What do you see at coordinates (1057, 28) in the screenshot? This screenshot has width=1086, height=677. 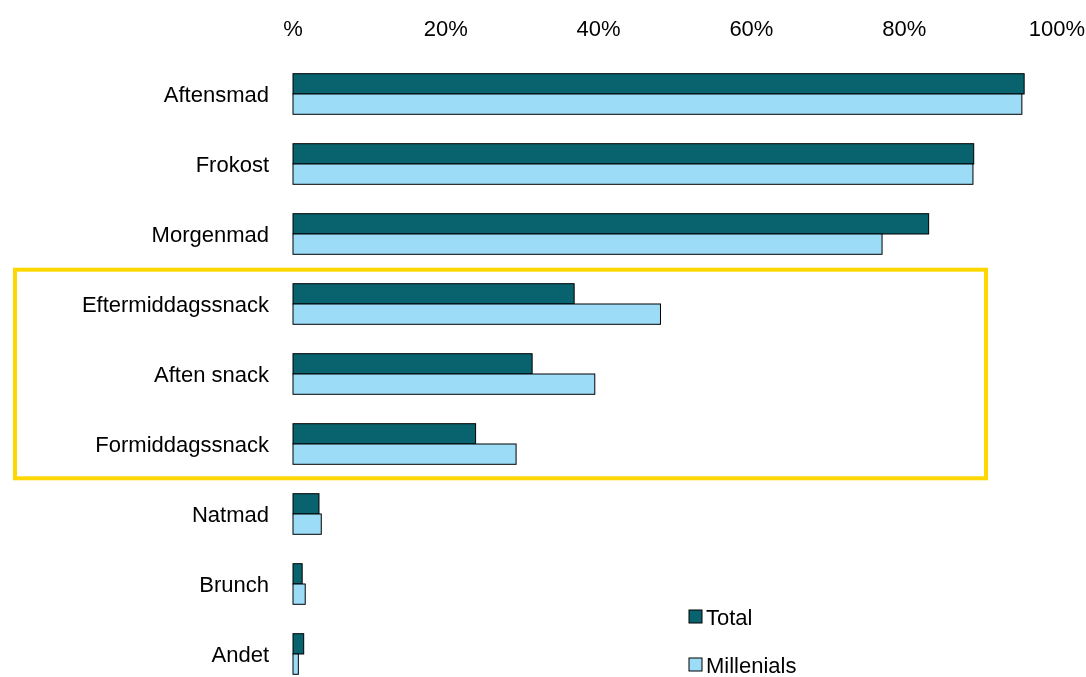 I see `x-tick-label: 100%` at bounding box center [1057, 28].